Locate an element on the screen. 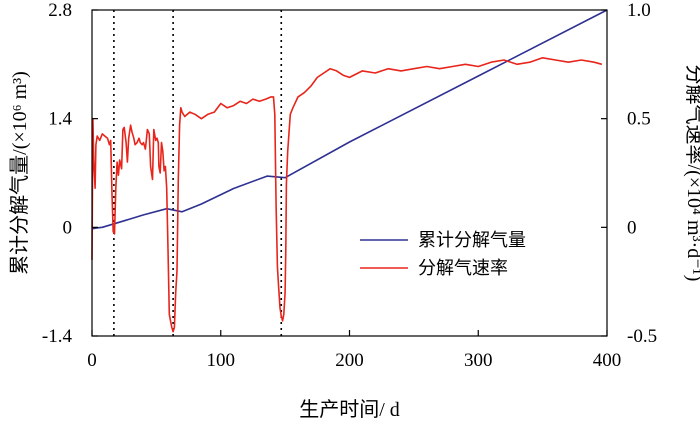 The image size is (700, 427). y-left-axis-title: 累计分解气量/(×10⁶ m³) is located at coordinates (19, 173).